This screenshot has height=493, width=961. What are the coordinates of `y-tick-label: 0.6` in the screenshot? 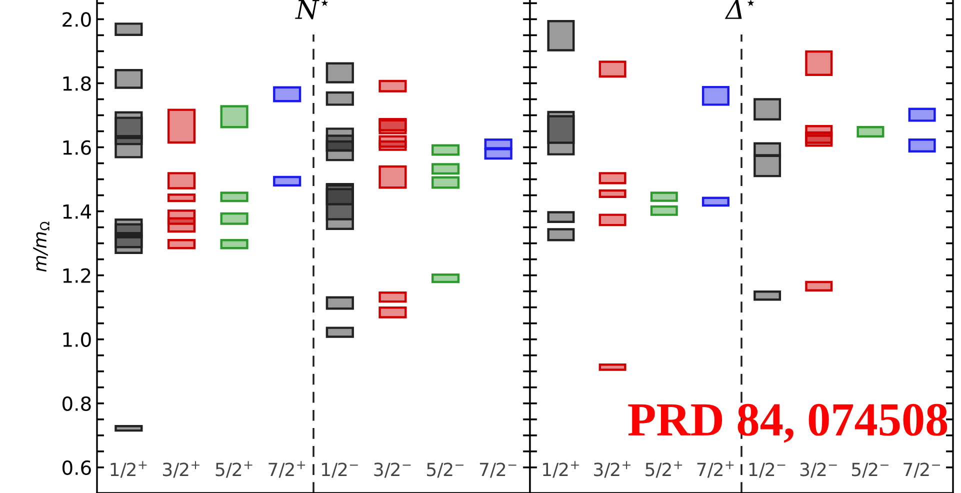 It's located at (76, 468).